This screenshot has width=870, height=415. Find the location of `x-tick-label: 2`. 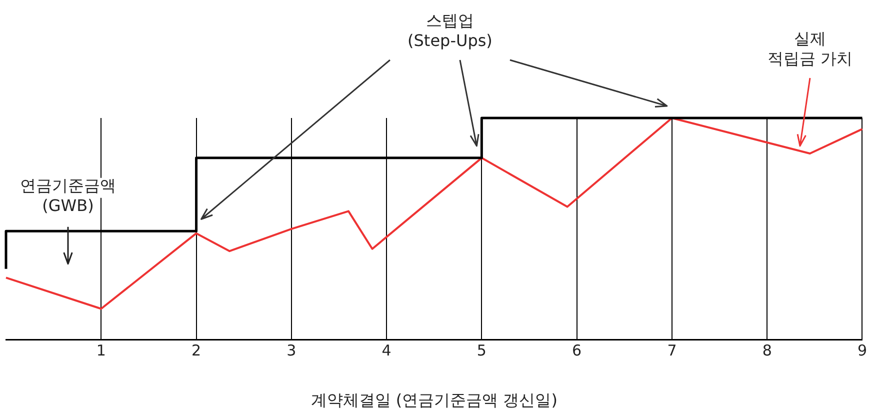

x-tick-label: 2 is located at coordinates (197, 351).